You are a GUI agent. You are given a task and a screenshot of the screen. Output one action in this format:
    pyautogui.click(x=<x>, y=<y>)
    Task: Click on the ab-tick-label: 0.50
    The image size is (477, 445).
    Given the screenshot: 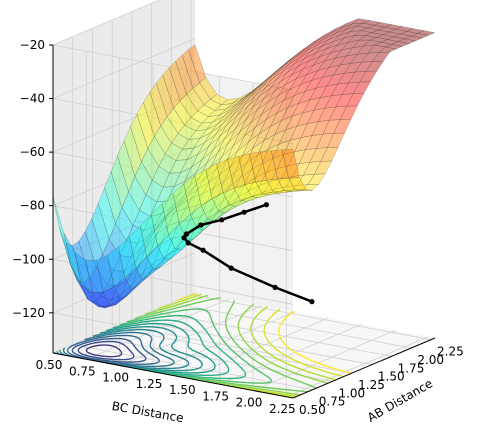 What is the action you would take?
    pyautogui.click(x=312, y=410)
    